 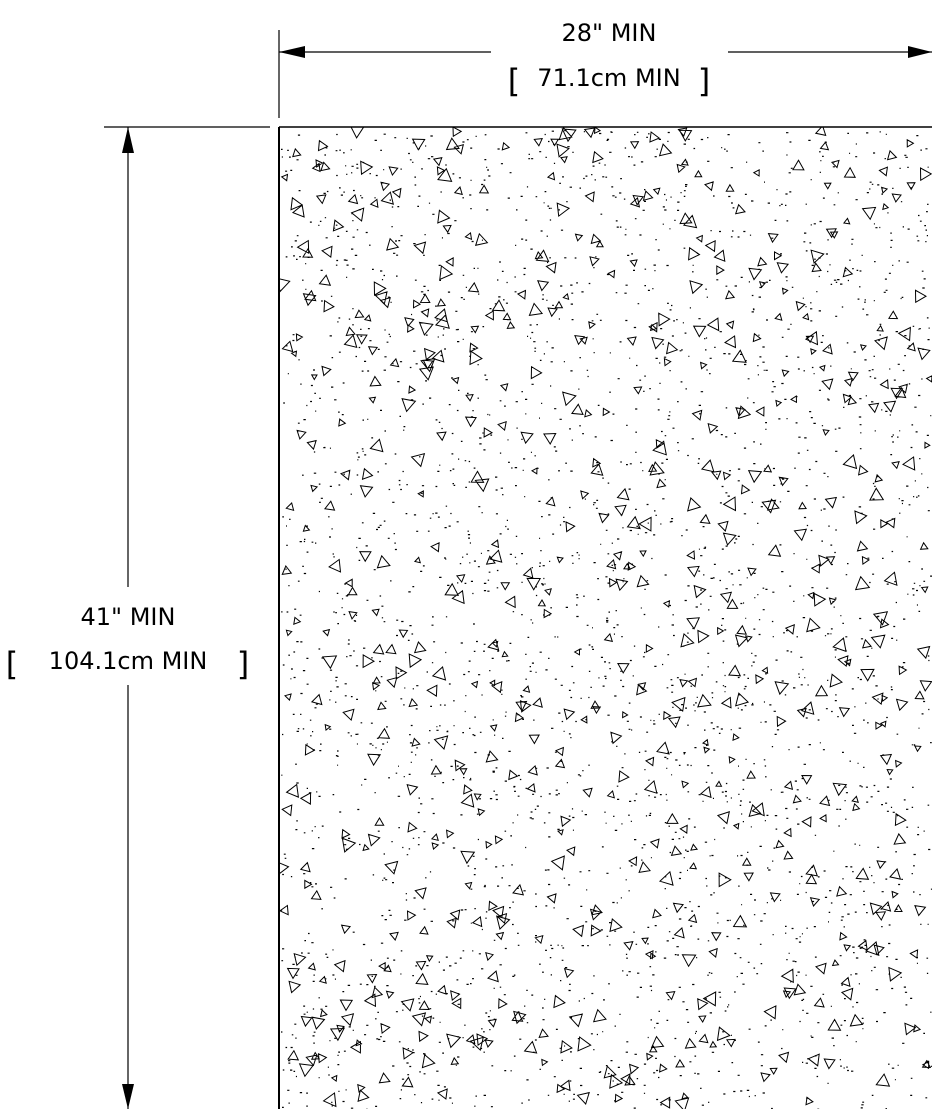 I want to click on width-arrow-right-icon, so click(x=920, y=52).